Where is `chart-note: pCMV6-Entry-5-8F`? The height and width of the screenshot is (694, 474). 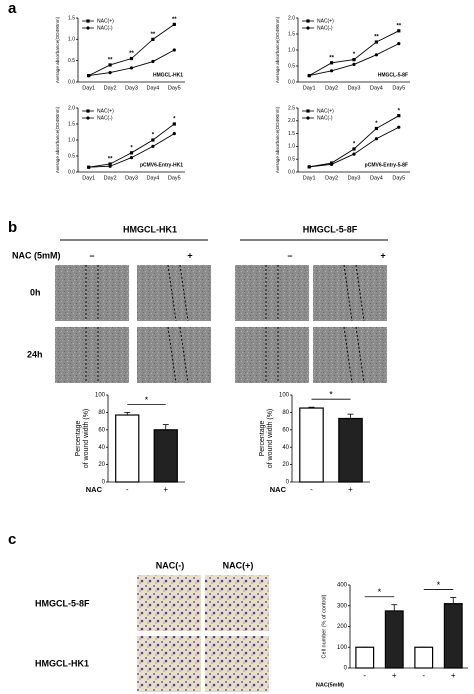
chart-note: pCMV6-Entry-5-8F is located at coordinates (386, 165).